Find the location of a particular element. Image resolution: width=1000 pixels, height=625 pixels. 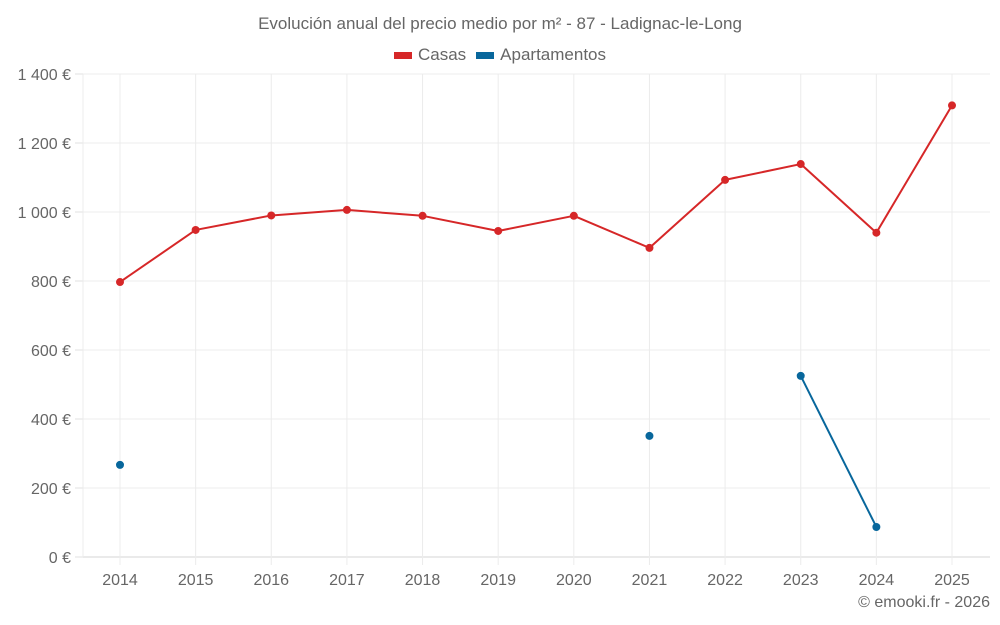

y-tick-label: 1 000 € is located at coordinates (44, 213).